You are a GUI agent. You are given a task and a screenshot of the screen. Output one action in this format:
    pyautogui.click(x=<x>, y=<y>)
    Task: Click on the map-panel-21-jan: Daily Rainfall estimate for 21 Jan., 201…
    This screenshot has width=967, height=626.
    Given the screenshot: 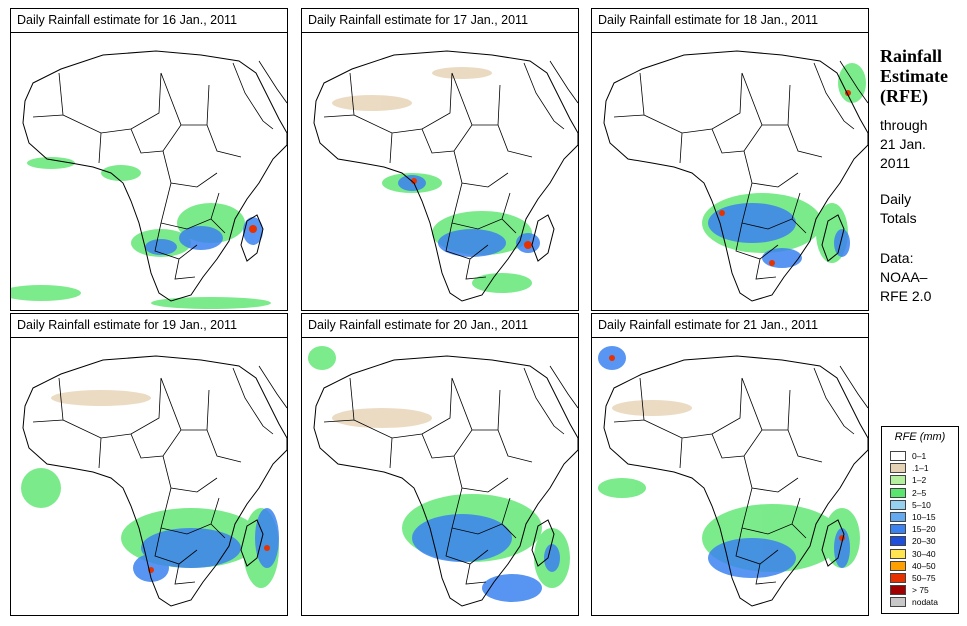 What is the action you would take?
    pyautogui.click(x=730, y=464)
    